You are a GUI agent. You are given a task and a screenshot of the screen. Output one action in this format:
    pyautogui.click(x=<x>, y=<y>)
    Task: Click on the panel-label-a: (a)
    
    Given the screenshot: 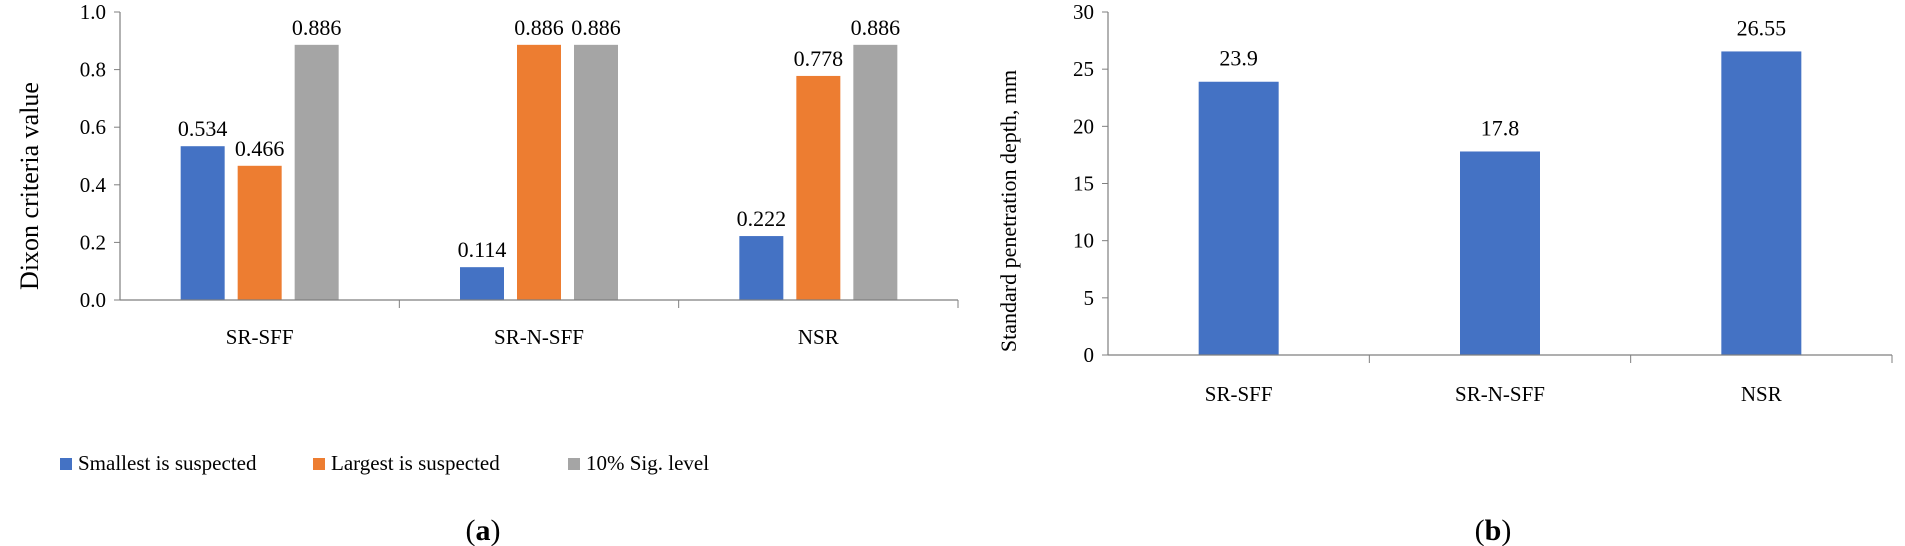 What is the action you would take?
    pyautogui.click(x=483, y=530)
    